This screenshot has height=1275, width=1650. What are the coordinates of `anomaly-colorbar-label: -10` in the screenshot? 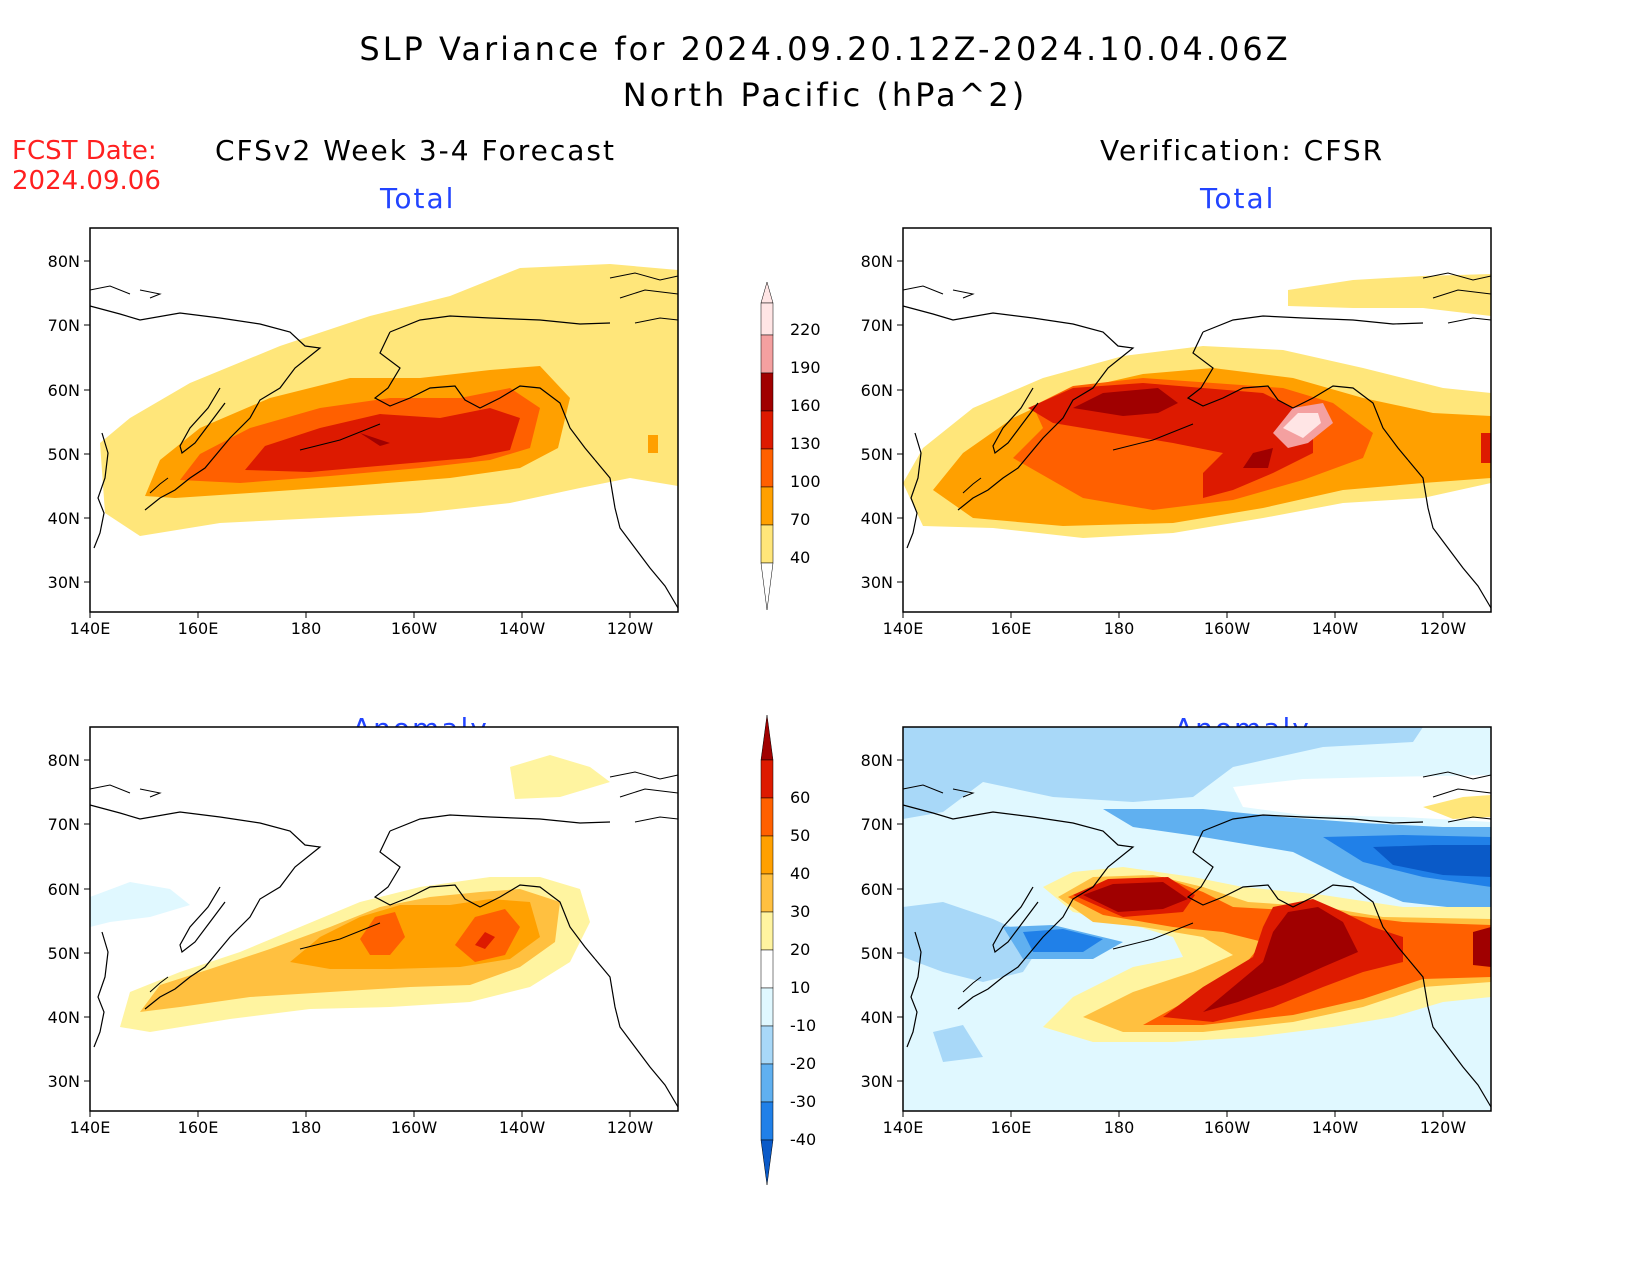 It's located at (803, 1025).